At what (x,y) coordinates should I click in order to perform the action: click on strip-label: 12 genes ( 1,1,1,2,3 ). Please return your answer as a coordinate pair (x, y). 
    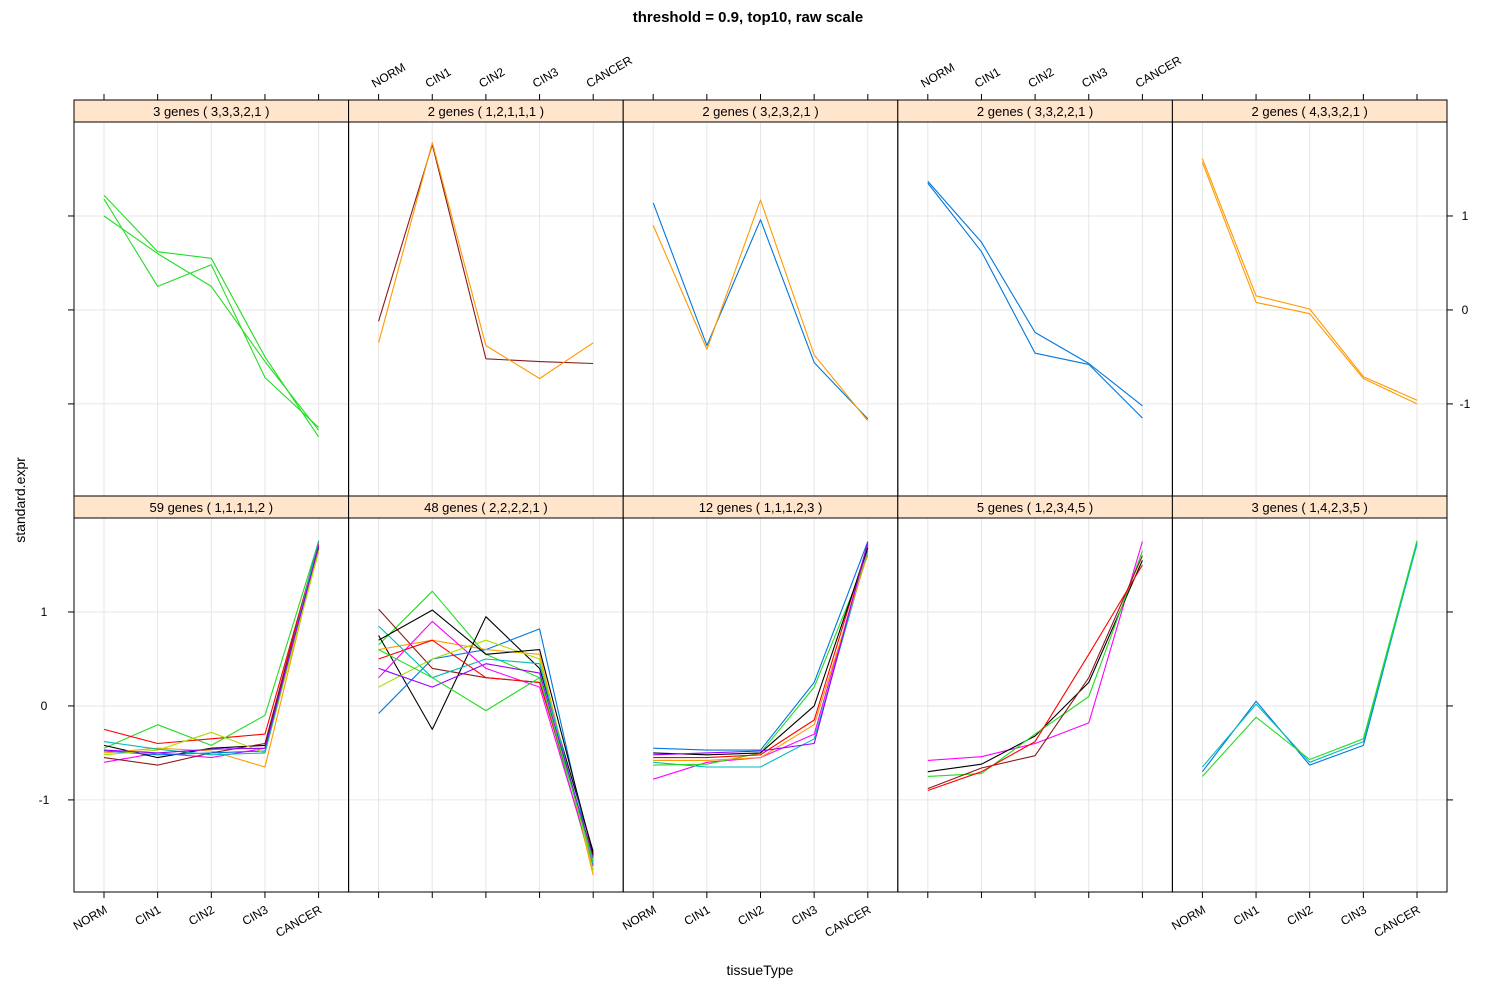
    Looking at the image, I should click on (761, 507).